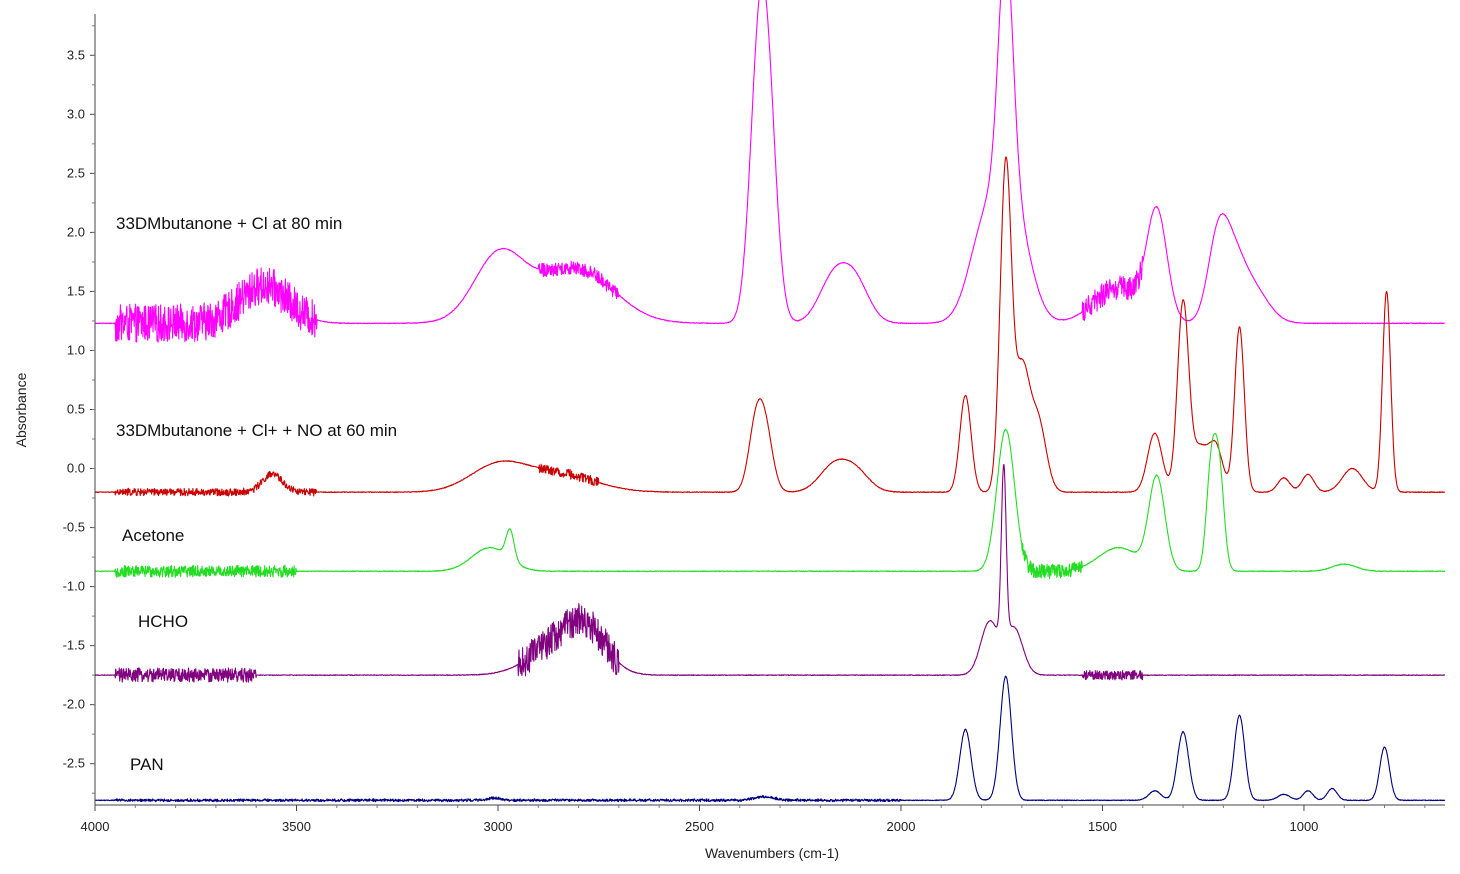 The width and height of the screenshot is (1460, 874). Describe the element at coordinates (76, 290) in the screenshot. I see `y-tick-label: 1.5` at that location.